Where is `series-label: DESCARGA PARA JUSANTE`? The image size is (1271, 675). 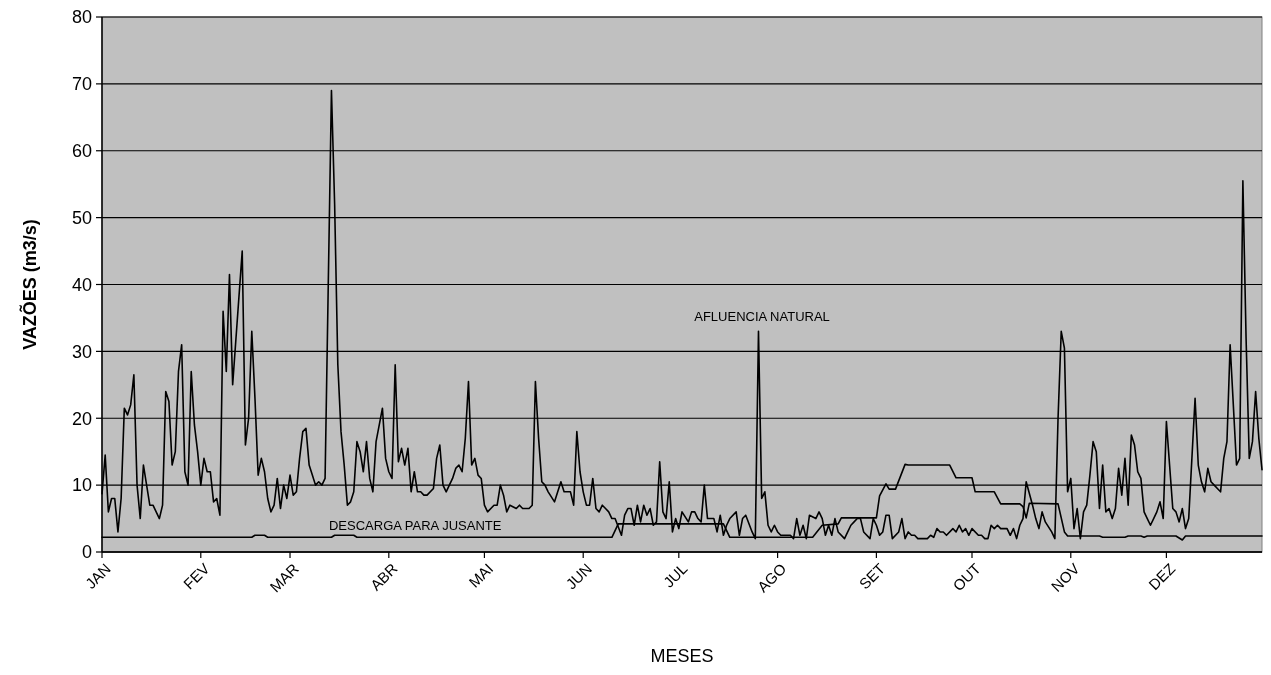
series-label: DESCARGA PARA JUSANTE is located at coordinates (415, 525).